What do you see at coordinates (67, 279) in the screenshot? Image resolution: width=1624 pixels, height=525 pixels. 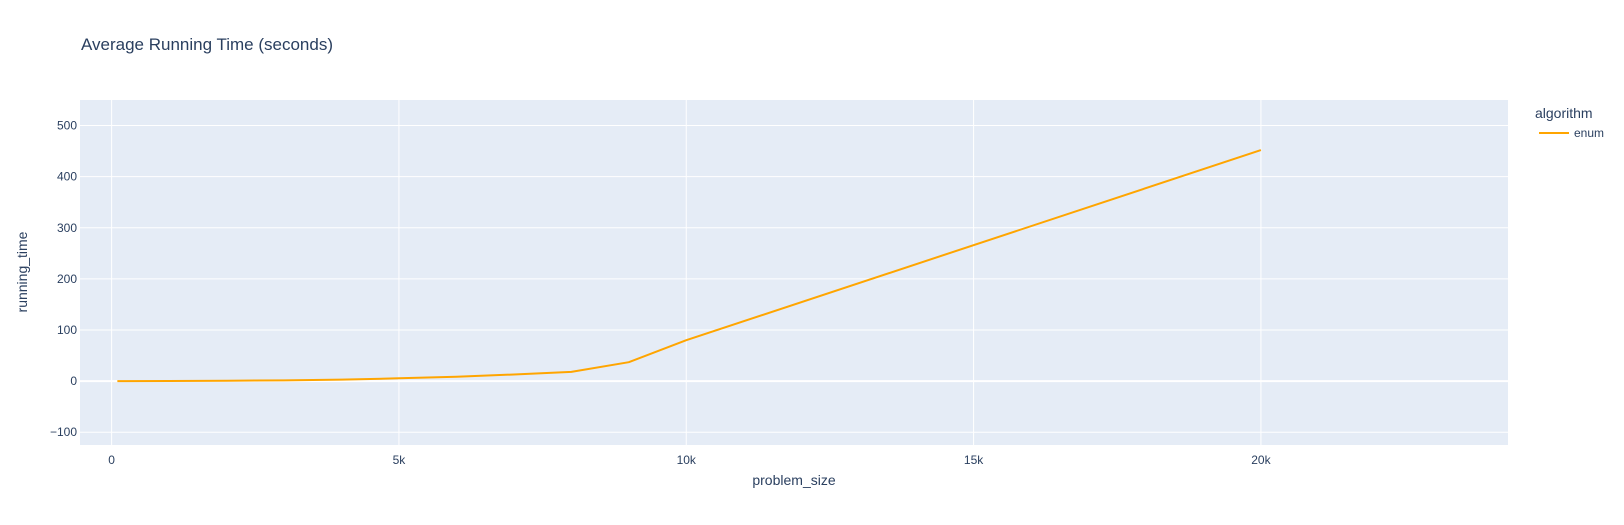 I see `y-tick-label: 200` at bounding box center [67, 279].